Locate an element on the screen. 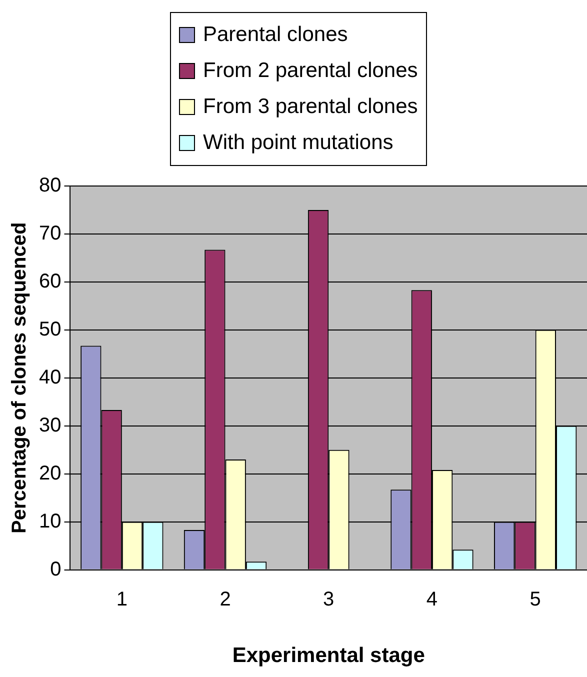  y-tick-label: 70 is located at coordinates (50, 233).